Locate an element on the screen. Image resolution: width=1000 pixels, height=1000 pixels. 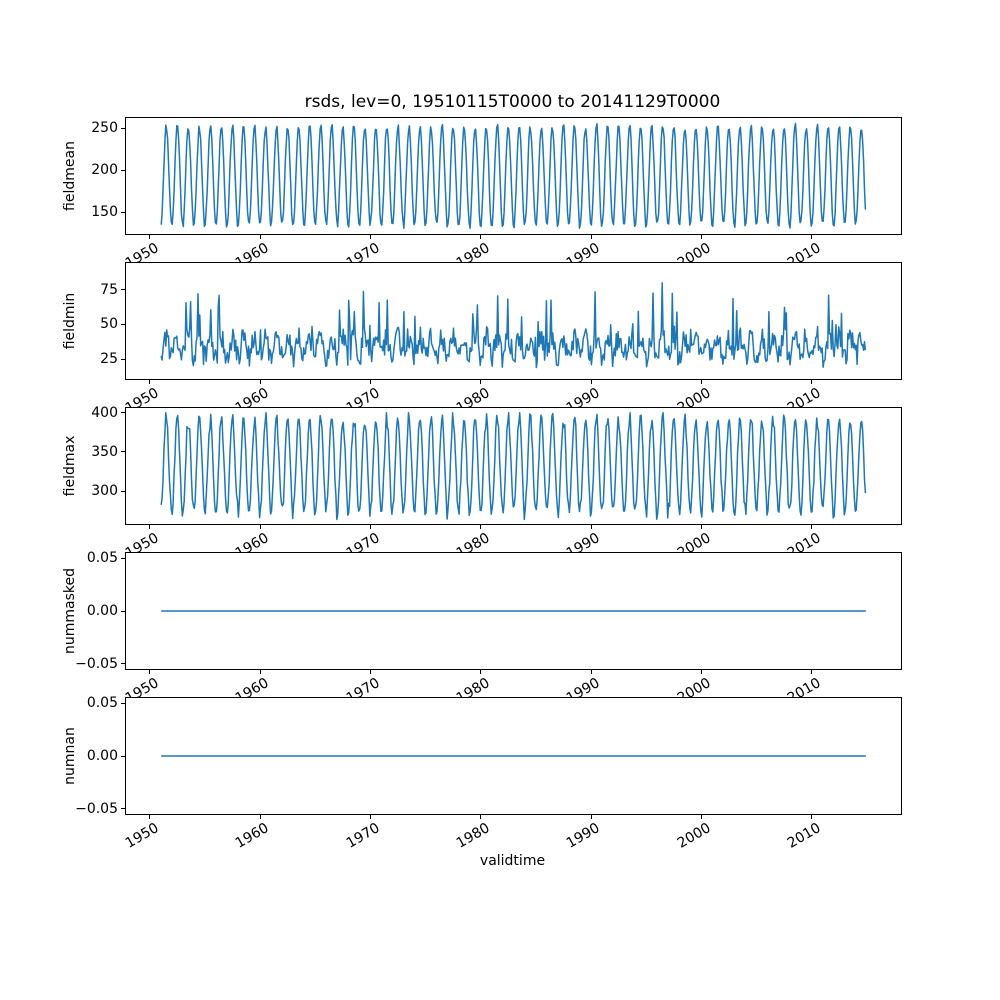
x-tick-label-1960: 1960 is located at coordinates (253, 836).